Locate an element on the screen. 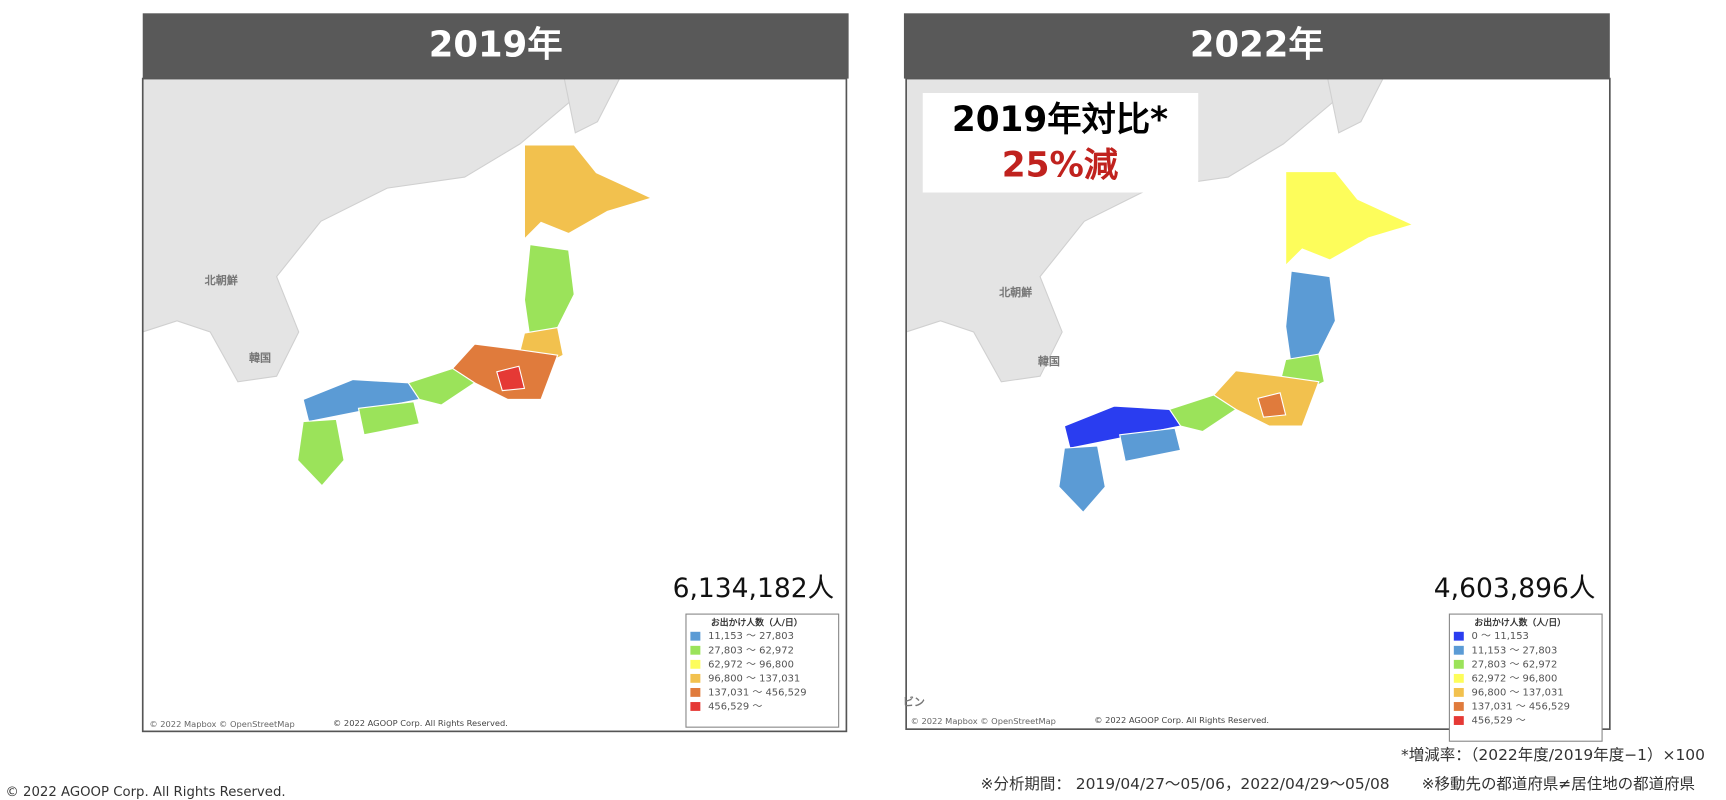 Image resolution: width=1726 pixels, height=800 pixels. callout-line1: 2019年対比* is located at coordinates (1060, 120).